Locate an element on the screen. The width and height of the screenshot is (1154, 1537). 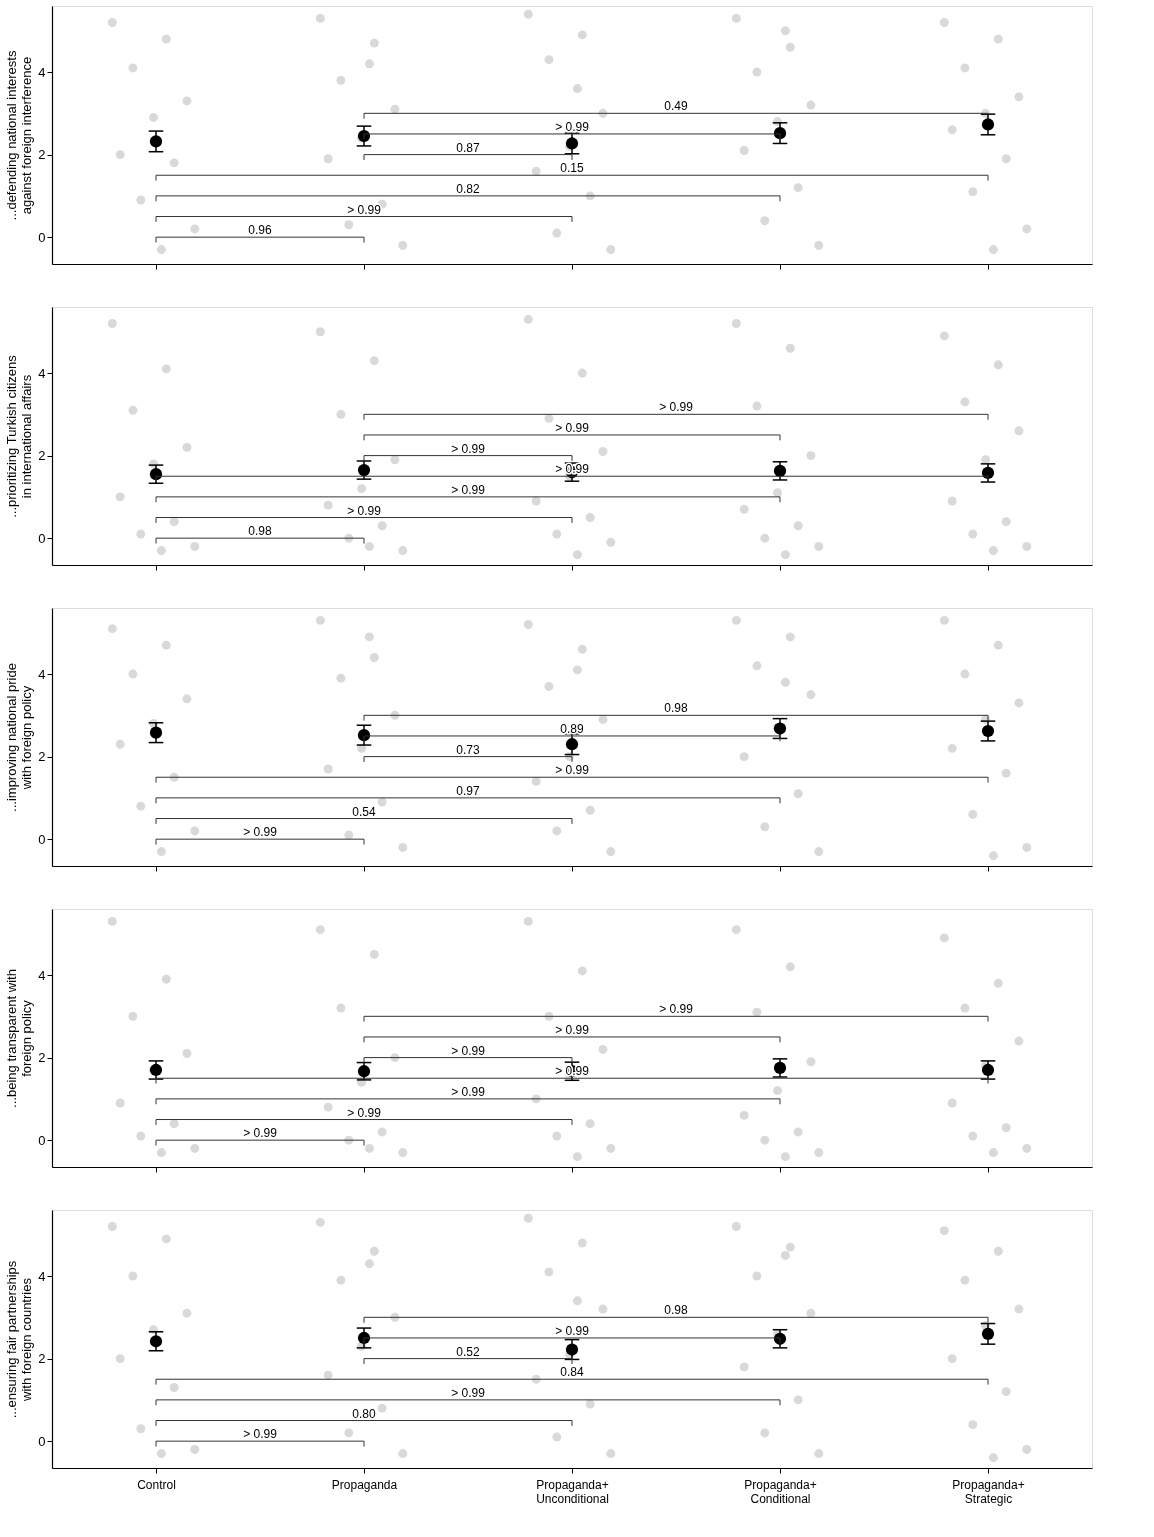
y-axis-title: ...ensuring fair partnerships with foreign countries is located at coordinates (19, 1339).